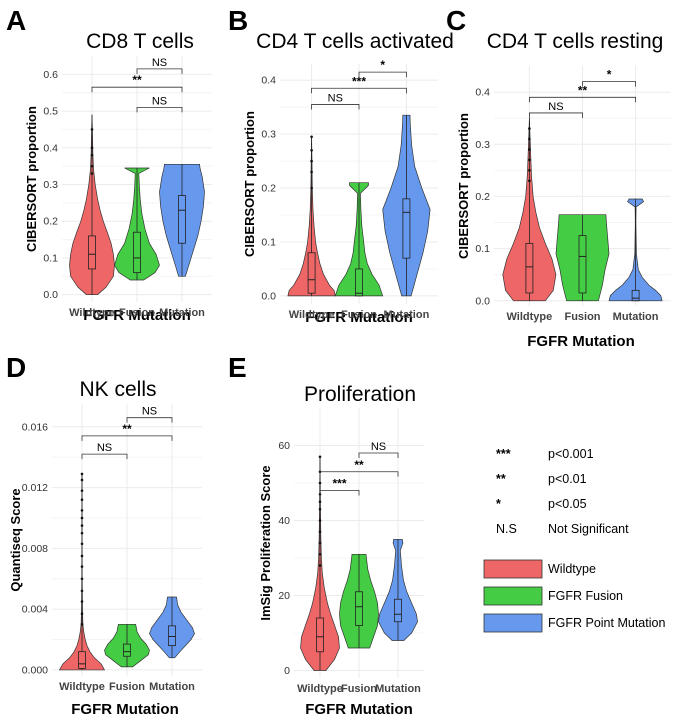 Image resolution: width=685 pixels, height=723 pixels. What do you see at coordinates (360, 394) in the screenshot?
I see `panel-title: Proliferation` at bounding box center [360, 394].